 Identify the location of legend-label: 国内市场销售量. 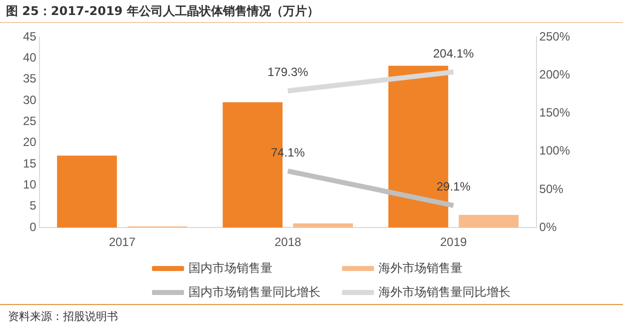
(230, 268).